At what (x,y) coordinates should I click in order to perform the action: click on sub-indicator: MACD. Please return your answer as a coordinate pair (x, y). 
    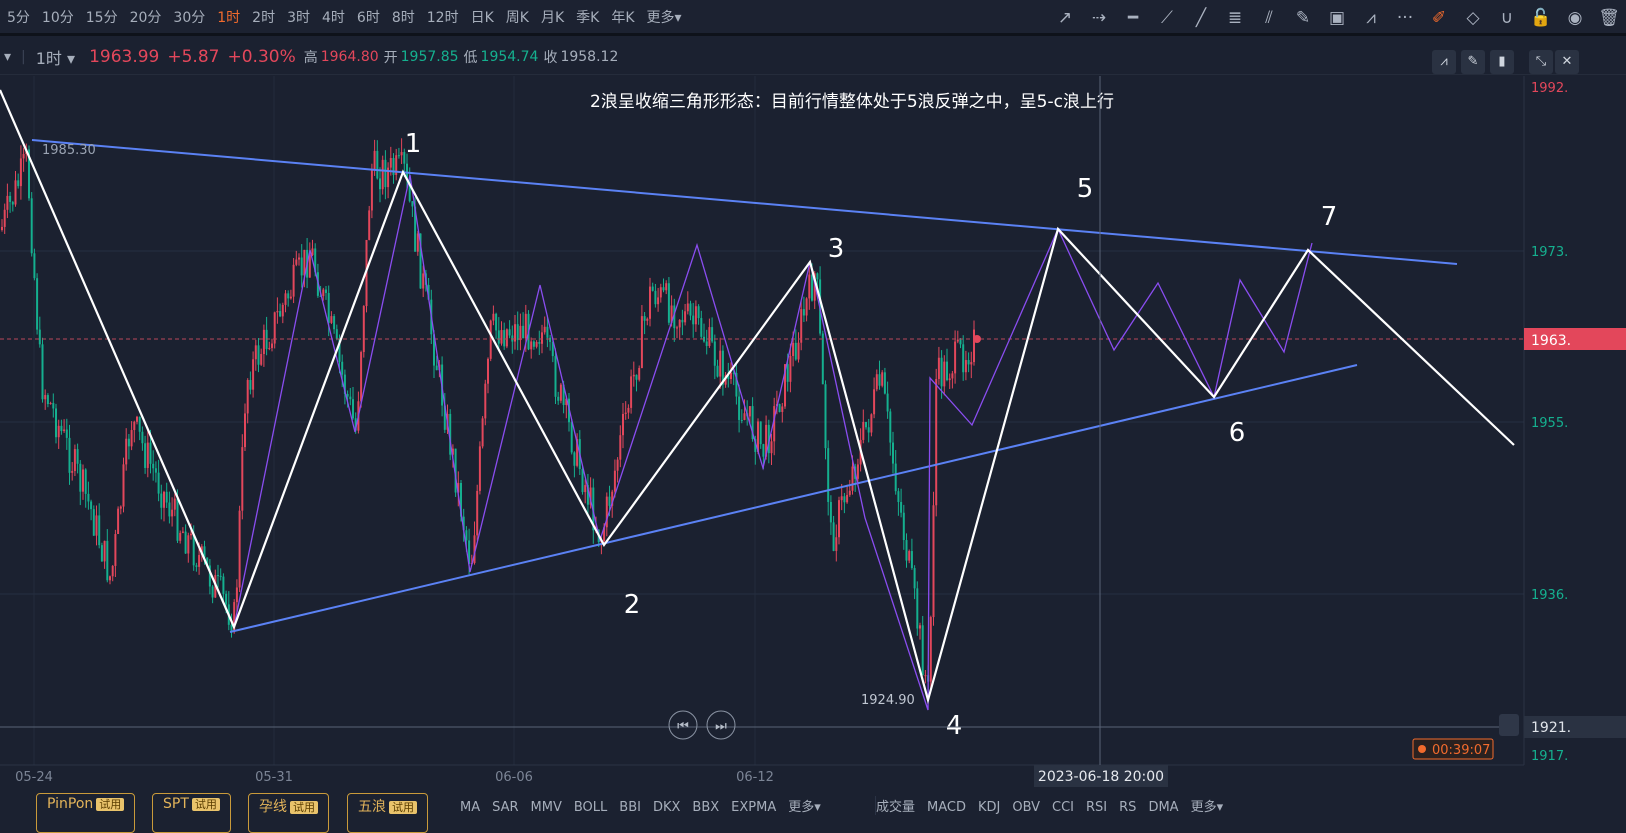
    Looking at the image, I should click on (946, 807).